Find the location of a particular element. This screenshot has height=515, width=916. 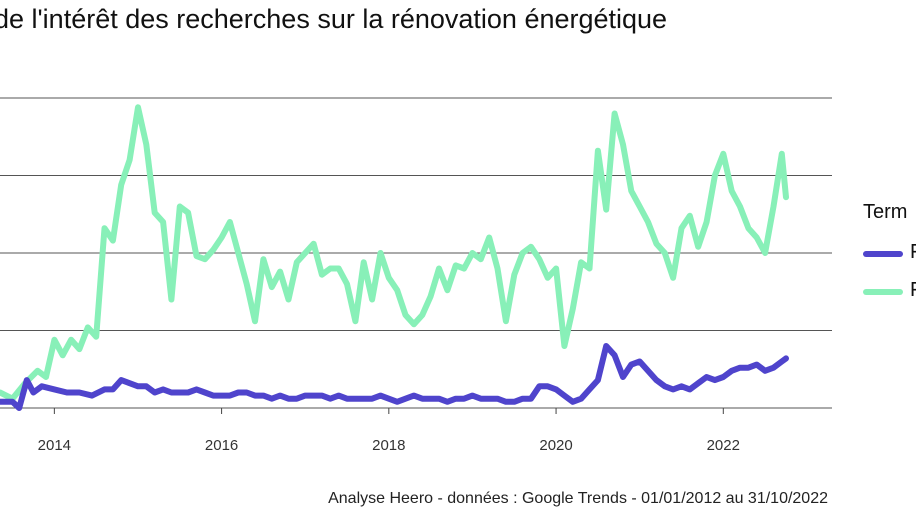

x-tick-label-2020: 2020 is located at coordinates (555, 445).